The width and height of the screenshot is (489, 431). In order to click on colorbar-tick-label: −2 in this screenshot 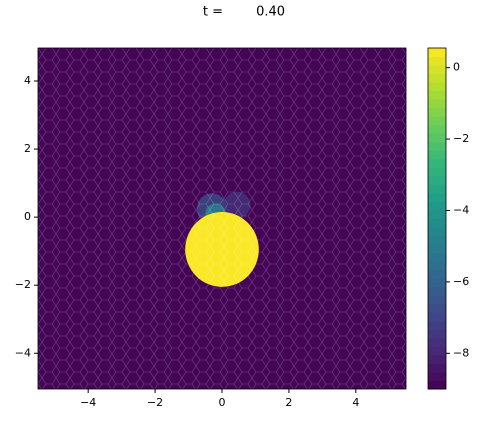, I will do `click(461, 138)`.